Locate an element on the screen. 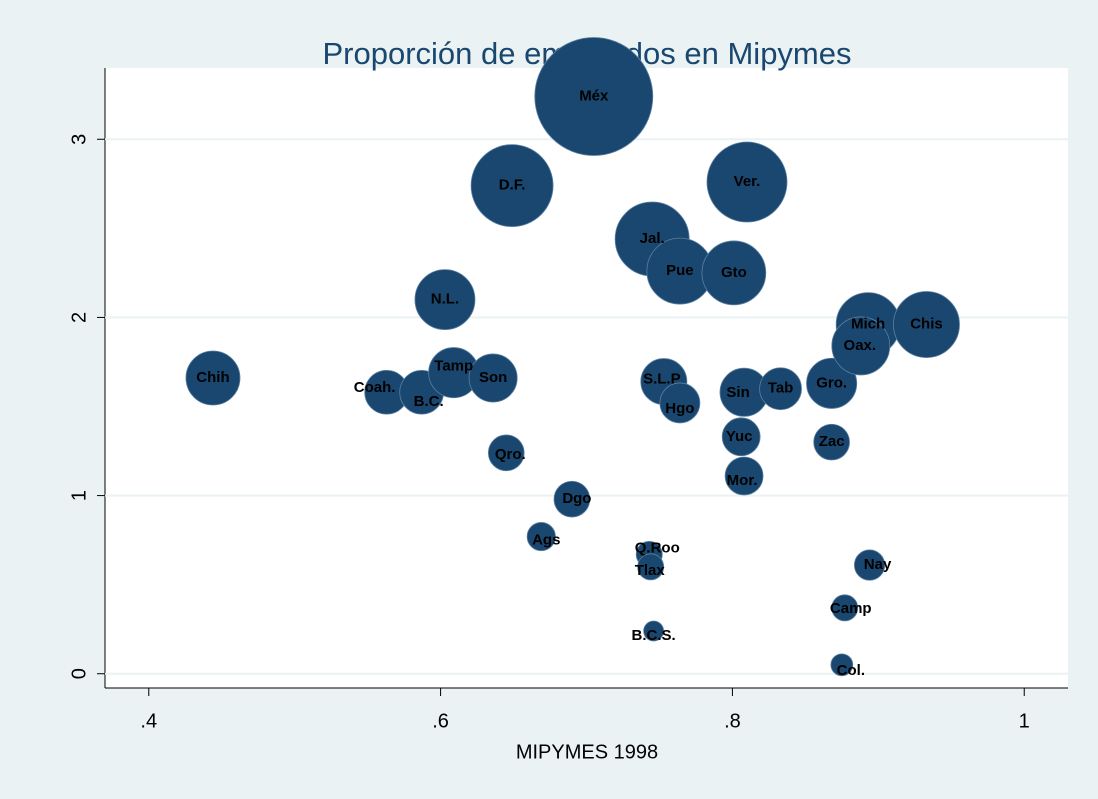 The height and width of the screenshot is (799, 1098). point-label: Col. is located at coordinates (851, 670).